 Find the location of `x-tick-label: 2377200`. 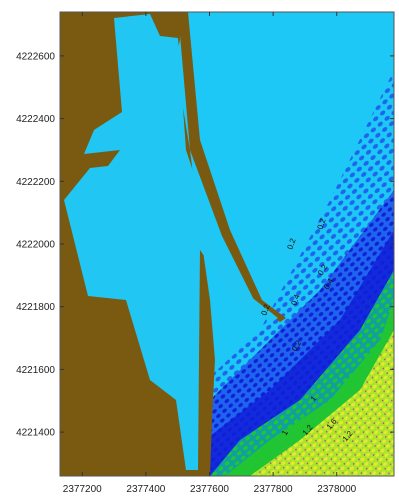

x-tick-label: 2377200 is located at coordinates (82, 489).